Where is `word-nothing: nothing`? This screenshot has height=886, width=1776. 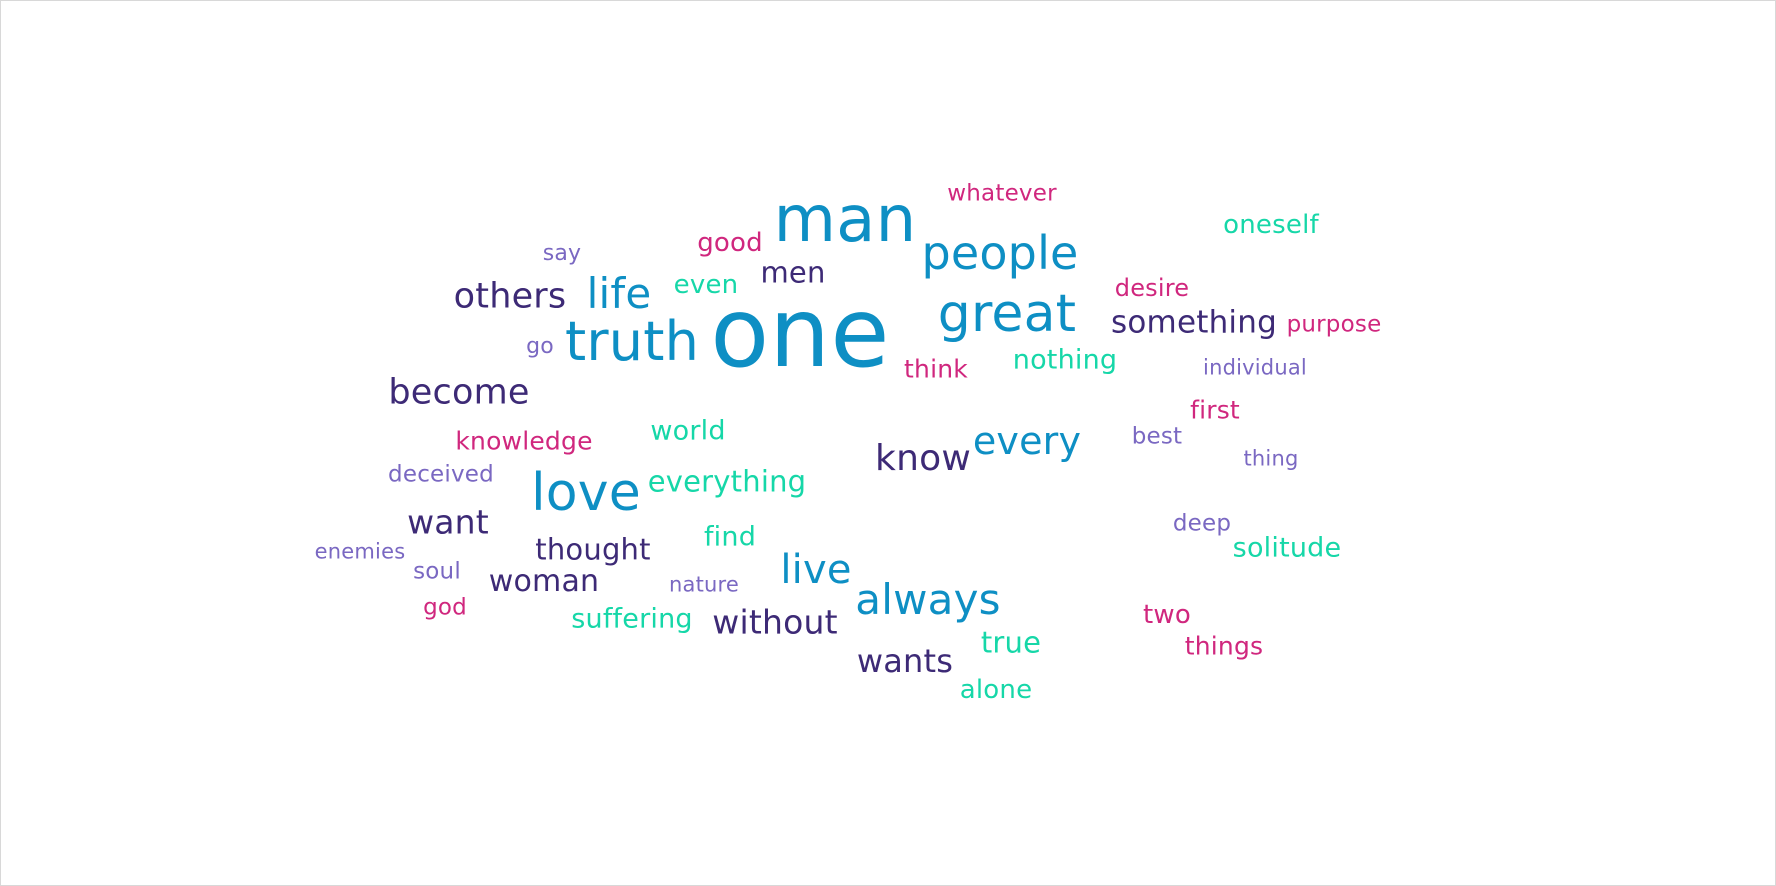
word-nothing: nothing is located at coordinates (1065, 360).